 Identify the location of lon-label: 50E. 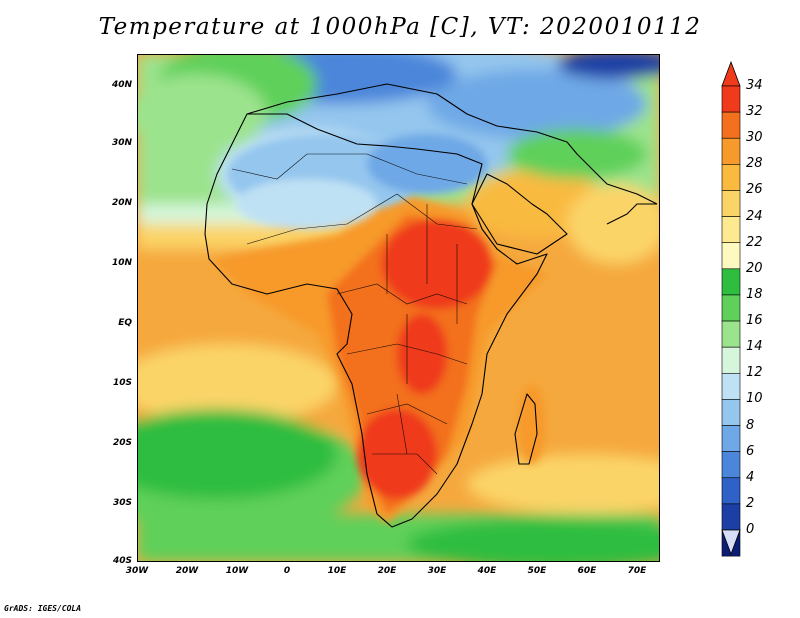
(537, 571).